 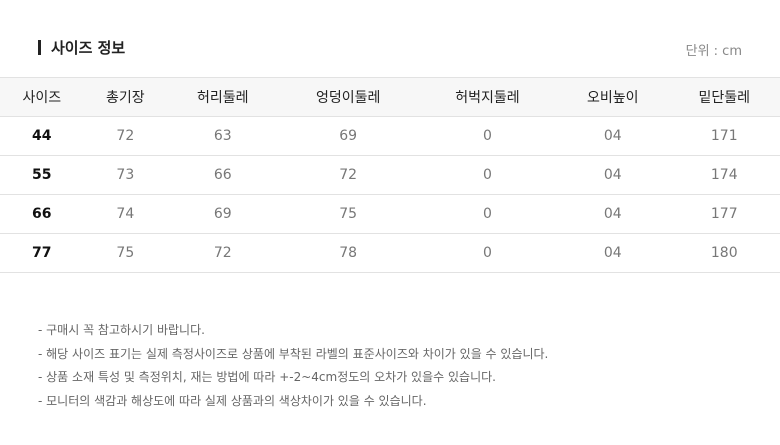 I want to click on table-row: 44 72 63 69 0 04 171, so click(x=390, y=136).